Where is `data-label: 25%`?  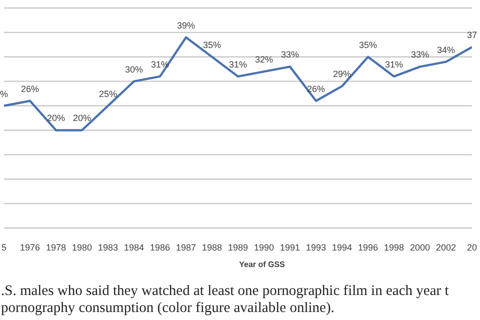
data-label: 25% is located at coordinates (108, 93).